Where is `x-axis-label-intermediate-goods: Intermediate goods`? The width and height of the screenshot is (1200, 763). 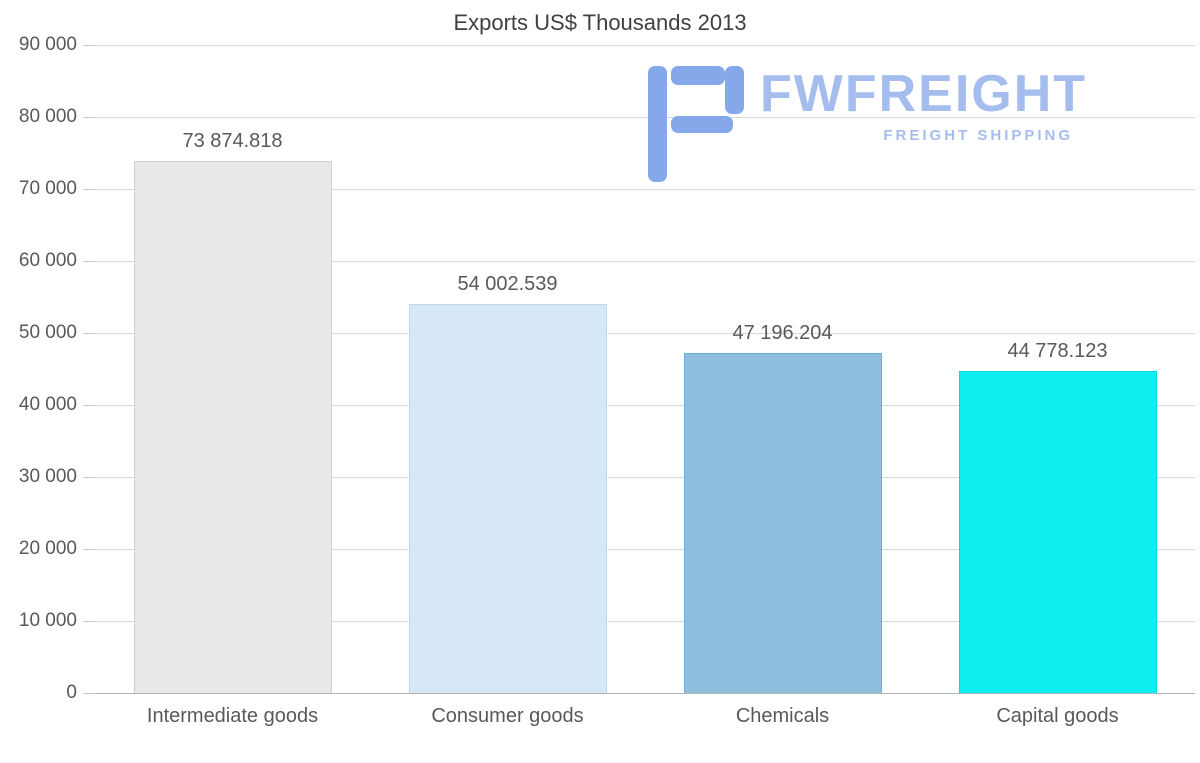 x-axis-label-intermediate-goods: Intermediate goods is located at coordinates (232, 716).